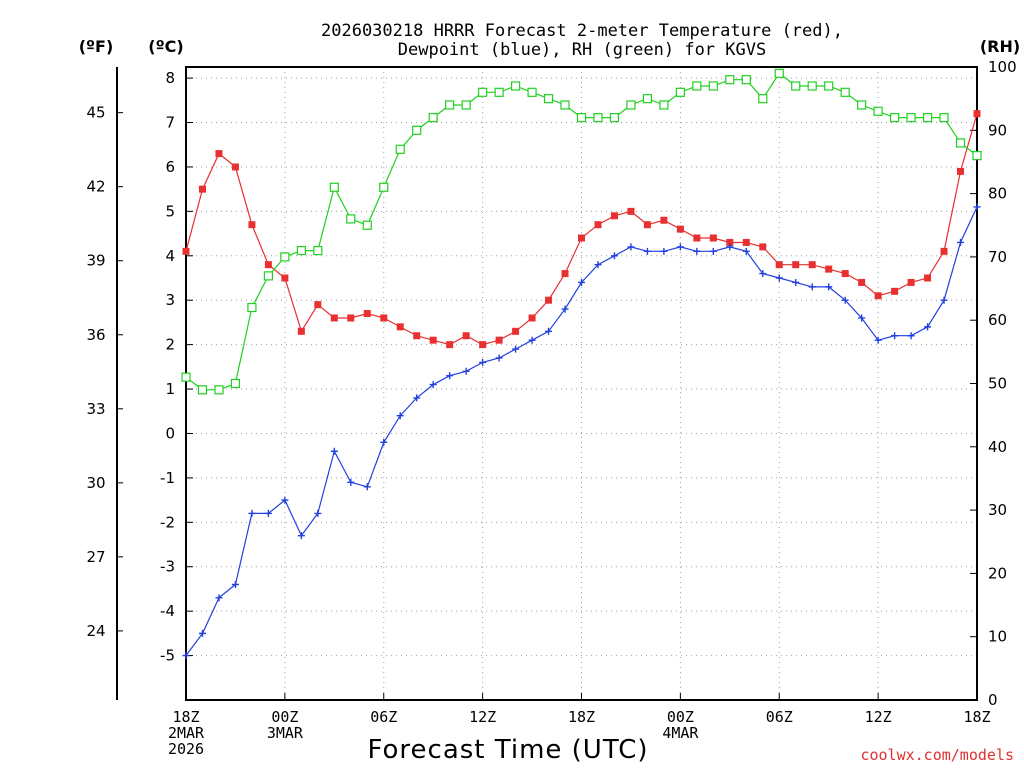  I want to click on rh-tick-label: 100, so click(1002, 67).